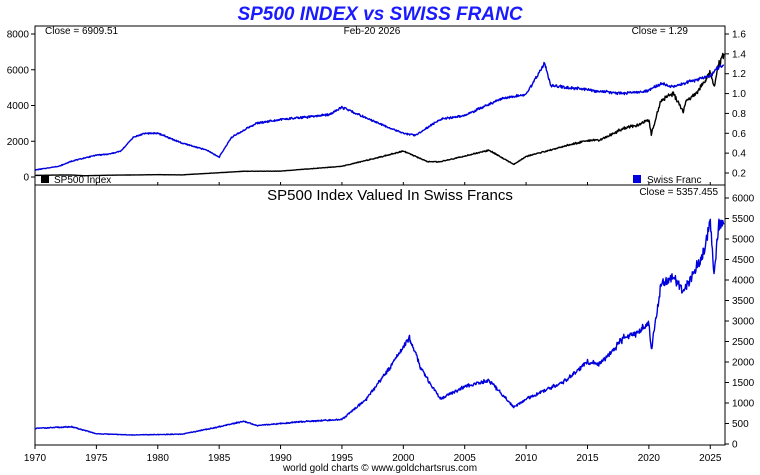  I want to click on x-tick-label: 1995, so click(342, 458).